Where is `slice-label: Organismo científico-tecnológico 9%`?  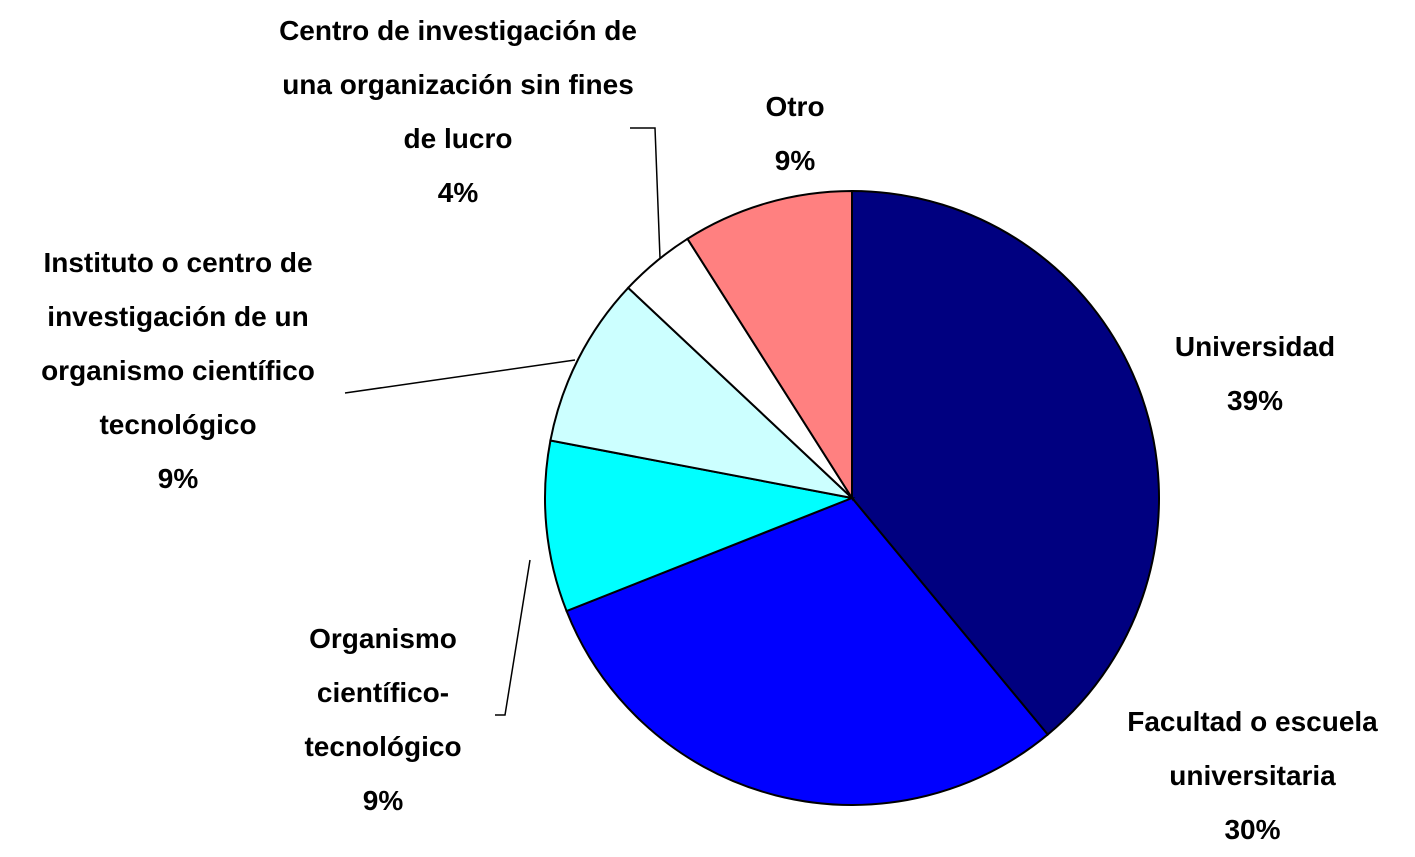
slice-label: Organismo científico-tecnológico 9% is located at coordinates (383, 719).